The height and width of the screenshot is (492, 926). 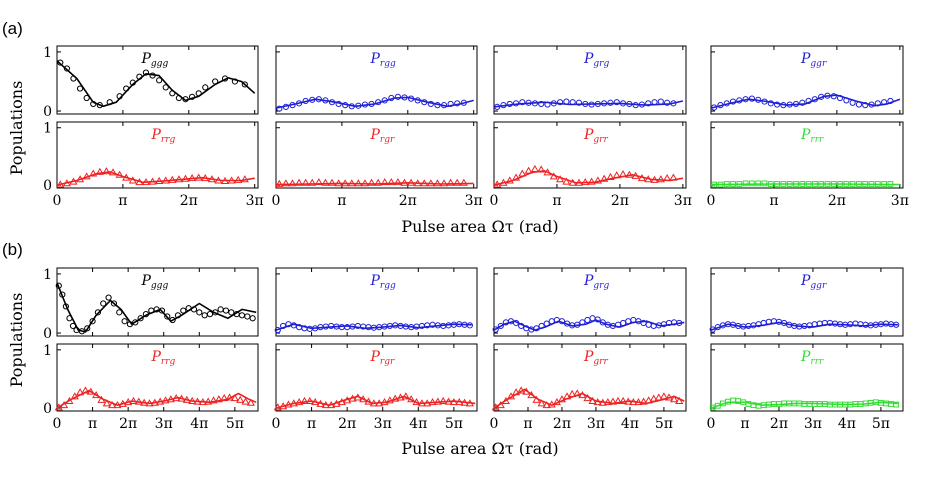 I want to click on subplot-b-rgr: 0 π 2π 3π 4π 5π Prgr, so click(x=375, y=387).